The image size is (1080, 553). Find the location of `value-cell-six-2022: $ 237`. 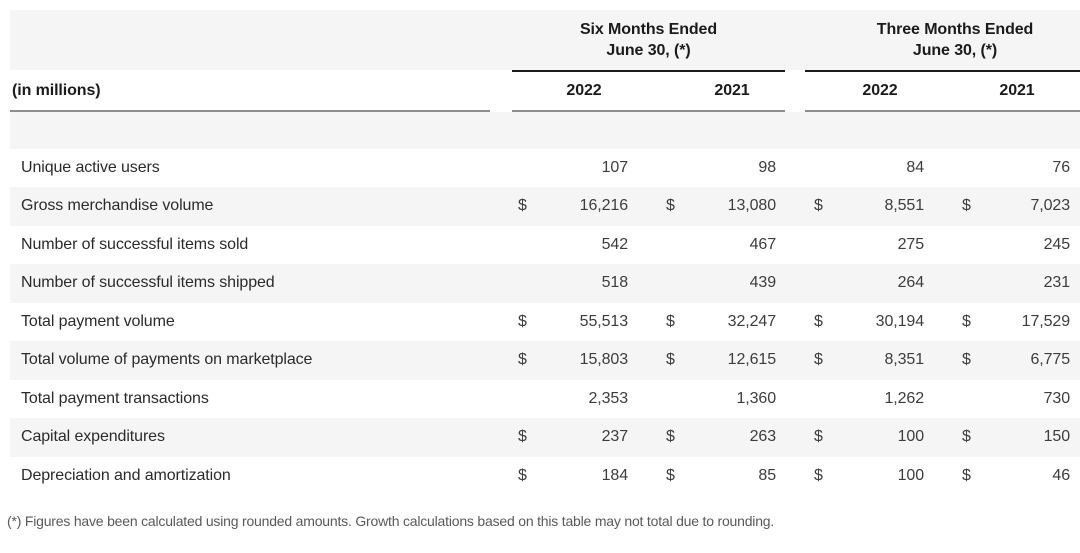

value-cell-six-2022: $ 237 is located at coordinates (584, 437).